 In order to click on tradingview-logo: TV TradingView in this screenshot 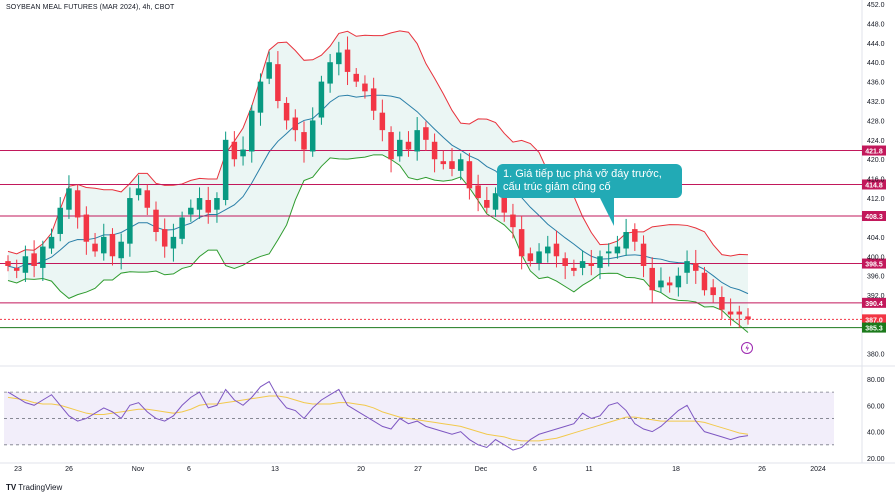, I will do `click(34, 487)`.